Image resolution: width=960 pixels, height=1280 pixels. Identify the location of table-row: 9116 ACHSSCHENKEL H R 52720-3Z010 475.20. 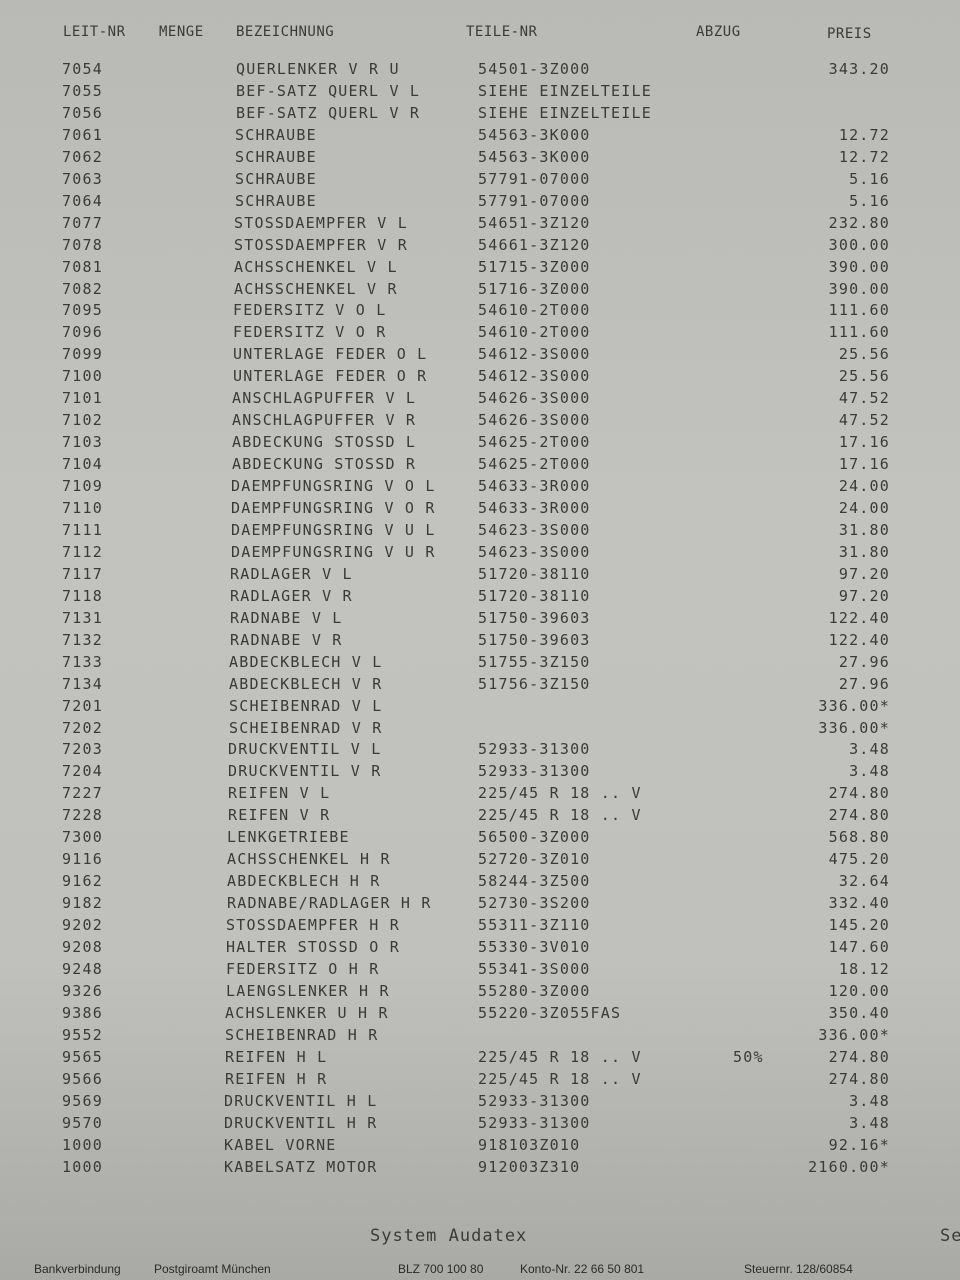
(480, 861).